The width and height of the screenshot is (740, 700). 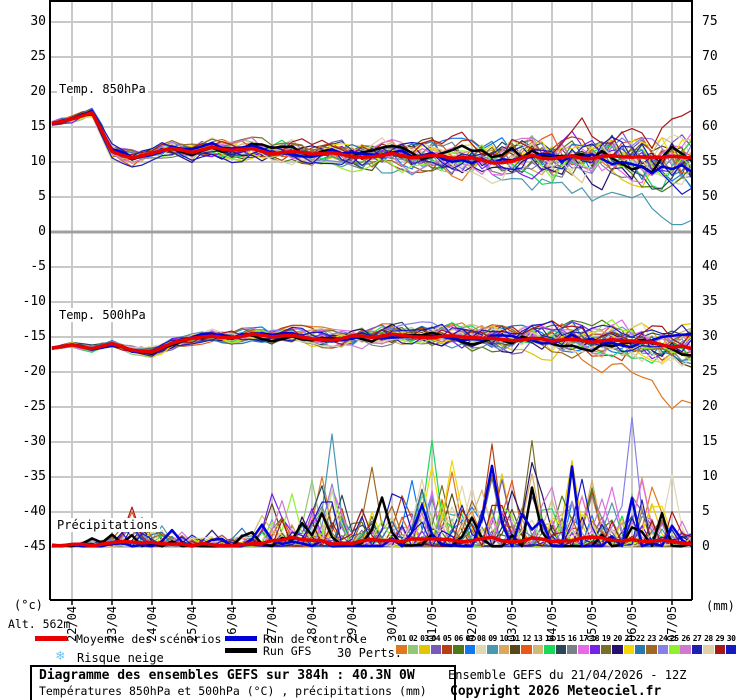 I want to click on pert-legend-item: 01, so click(x=401, y=644).